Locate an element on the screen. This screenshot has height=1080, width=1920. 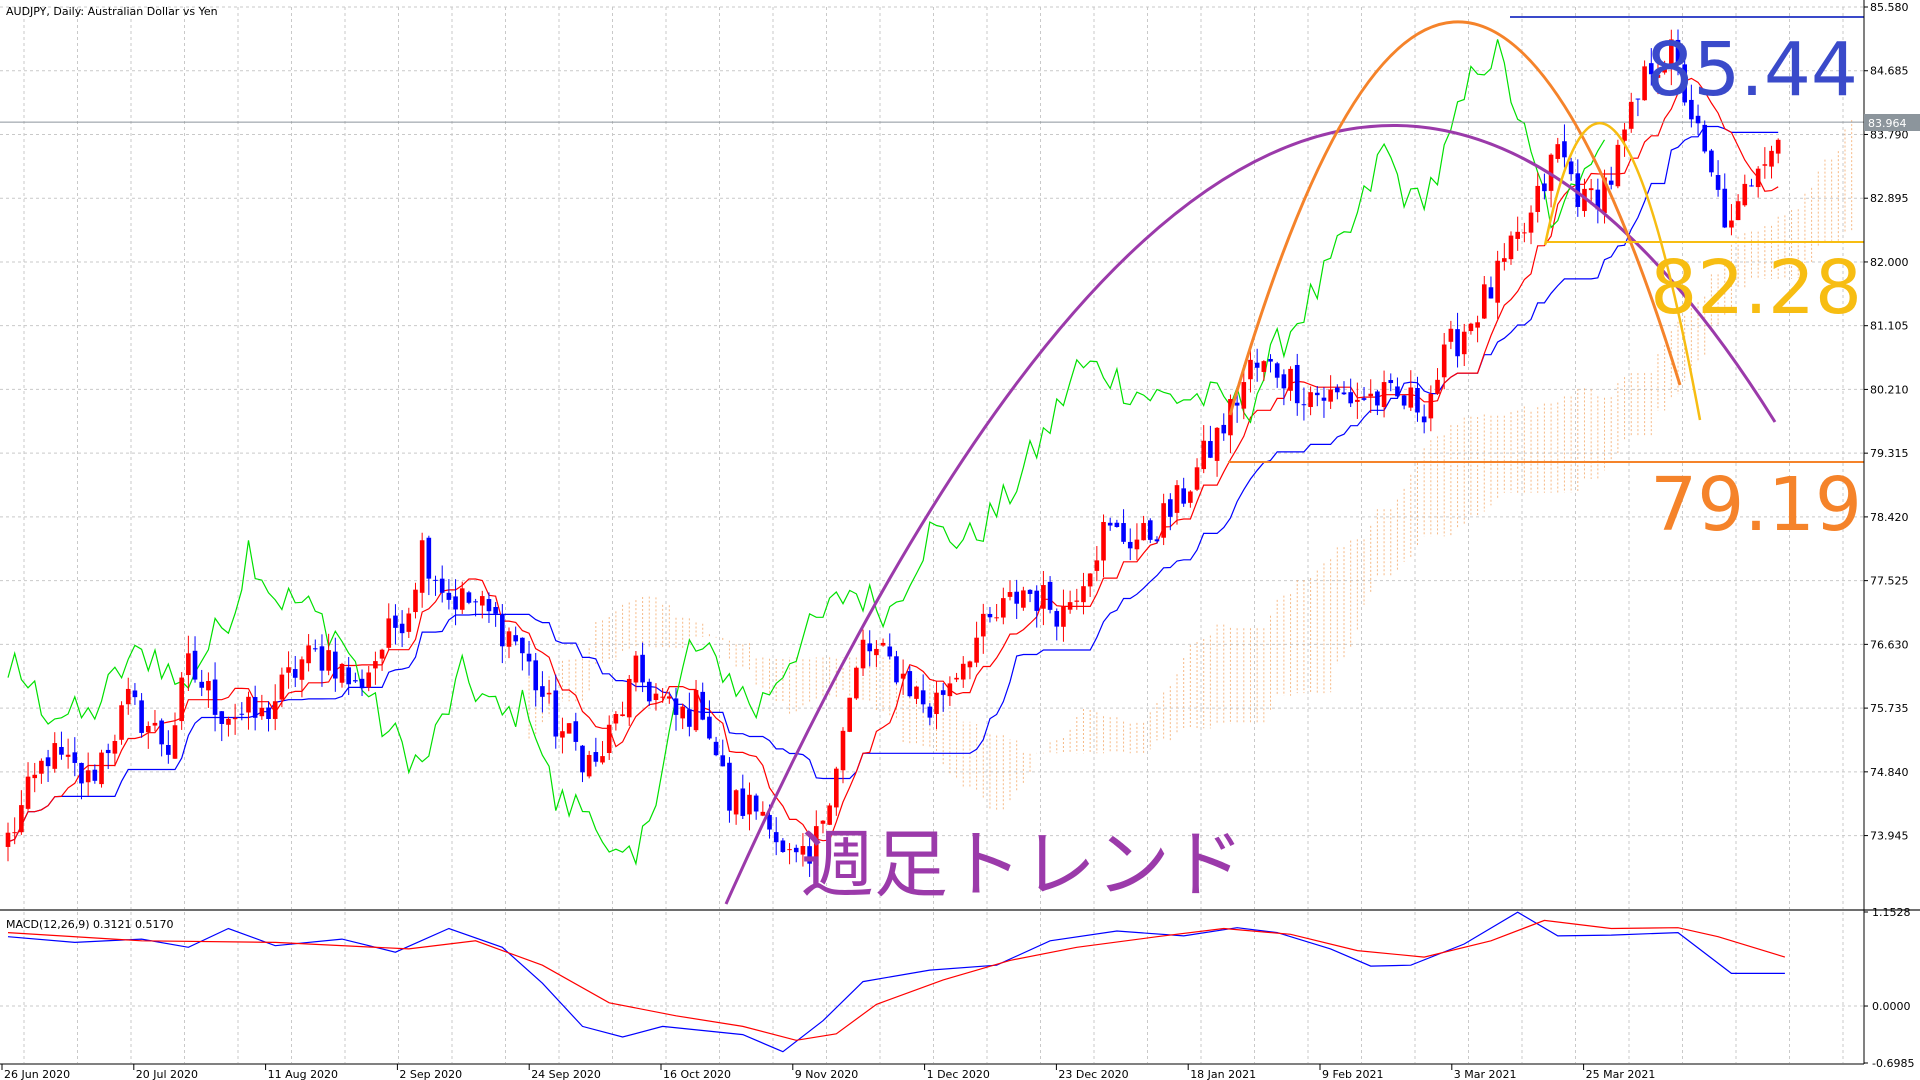
current-price-label: 83.964 is located at coordinates (1887, 123).